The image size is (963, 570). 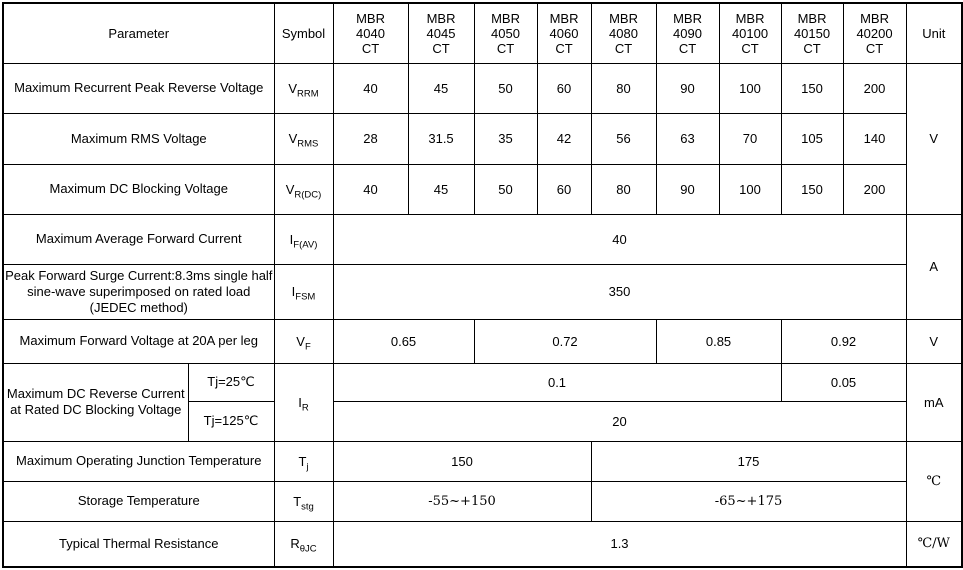 What do you see at coordinates (934, 33) in the screenshot?
I see `header-unit: Unit` at bounding box center [934, 33].